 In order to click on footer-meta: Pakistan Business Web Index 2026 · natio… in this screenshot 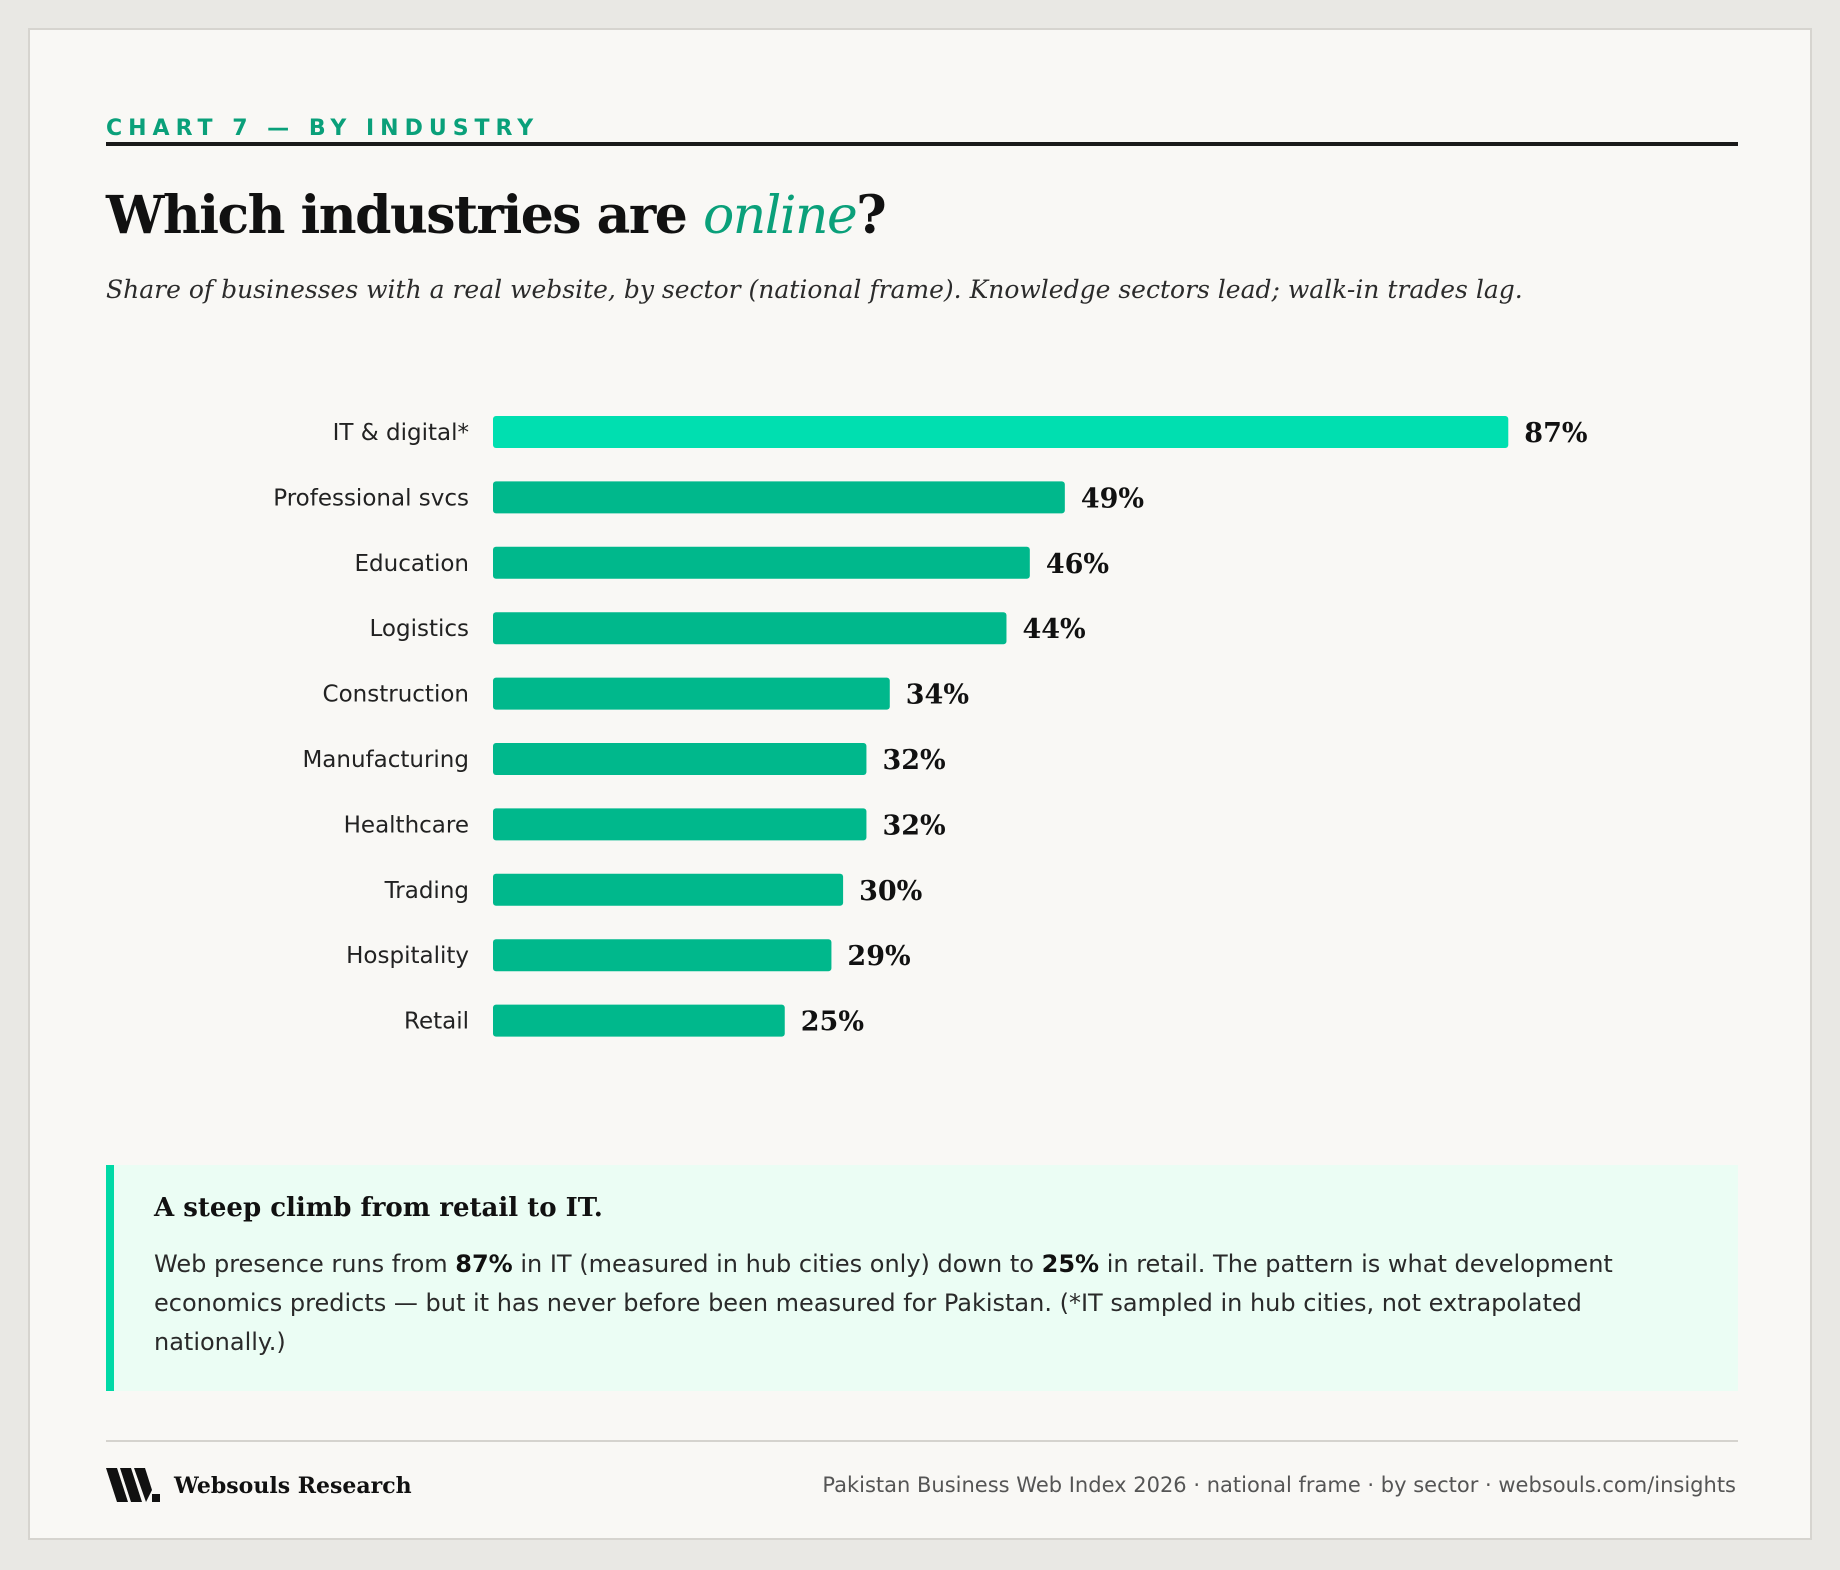, I will do `click(1279, 1485)`.